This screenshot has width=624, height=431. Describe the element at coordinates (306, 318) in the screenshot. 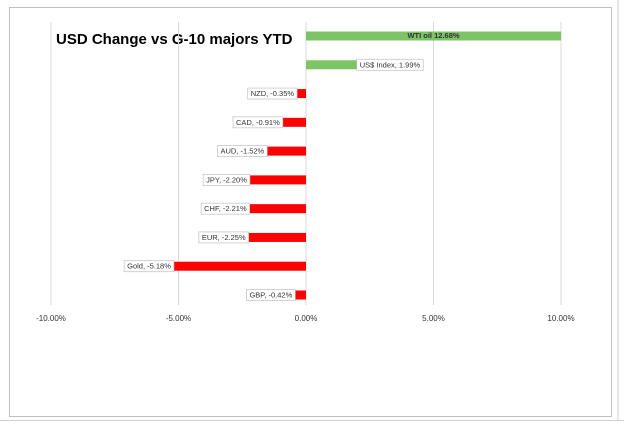

I see `x-tick-label: 0.00%` at that location.